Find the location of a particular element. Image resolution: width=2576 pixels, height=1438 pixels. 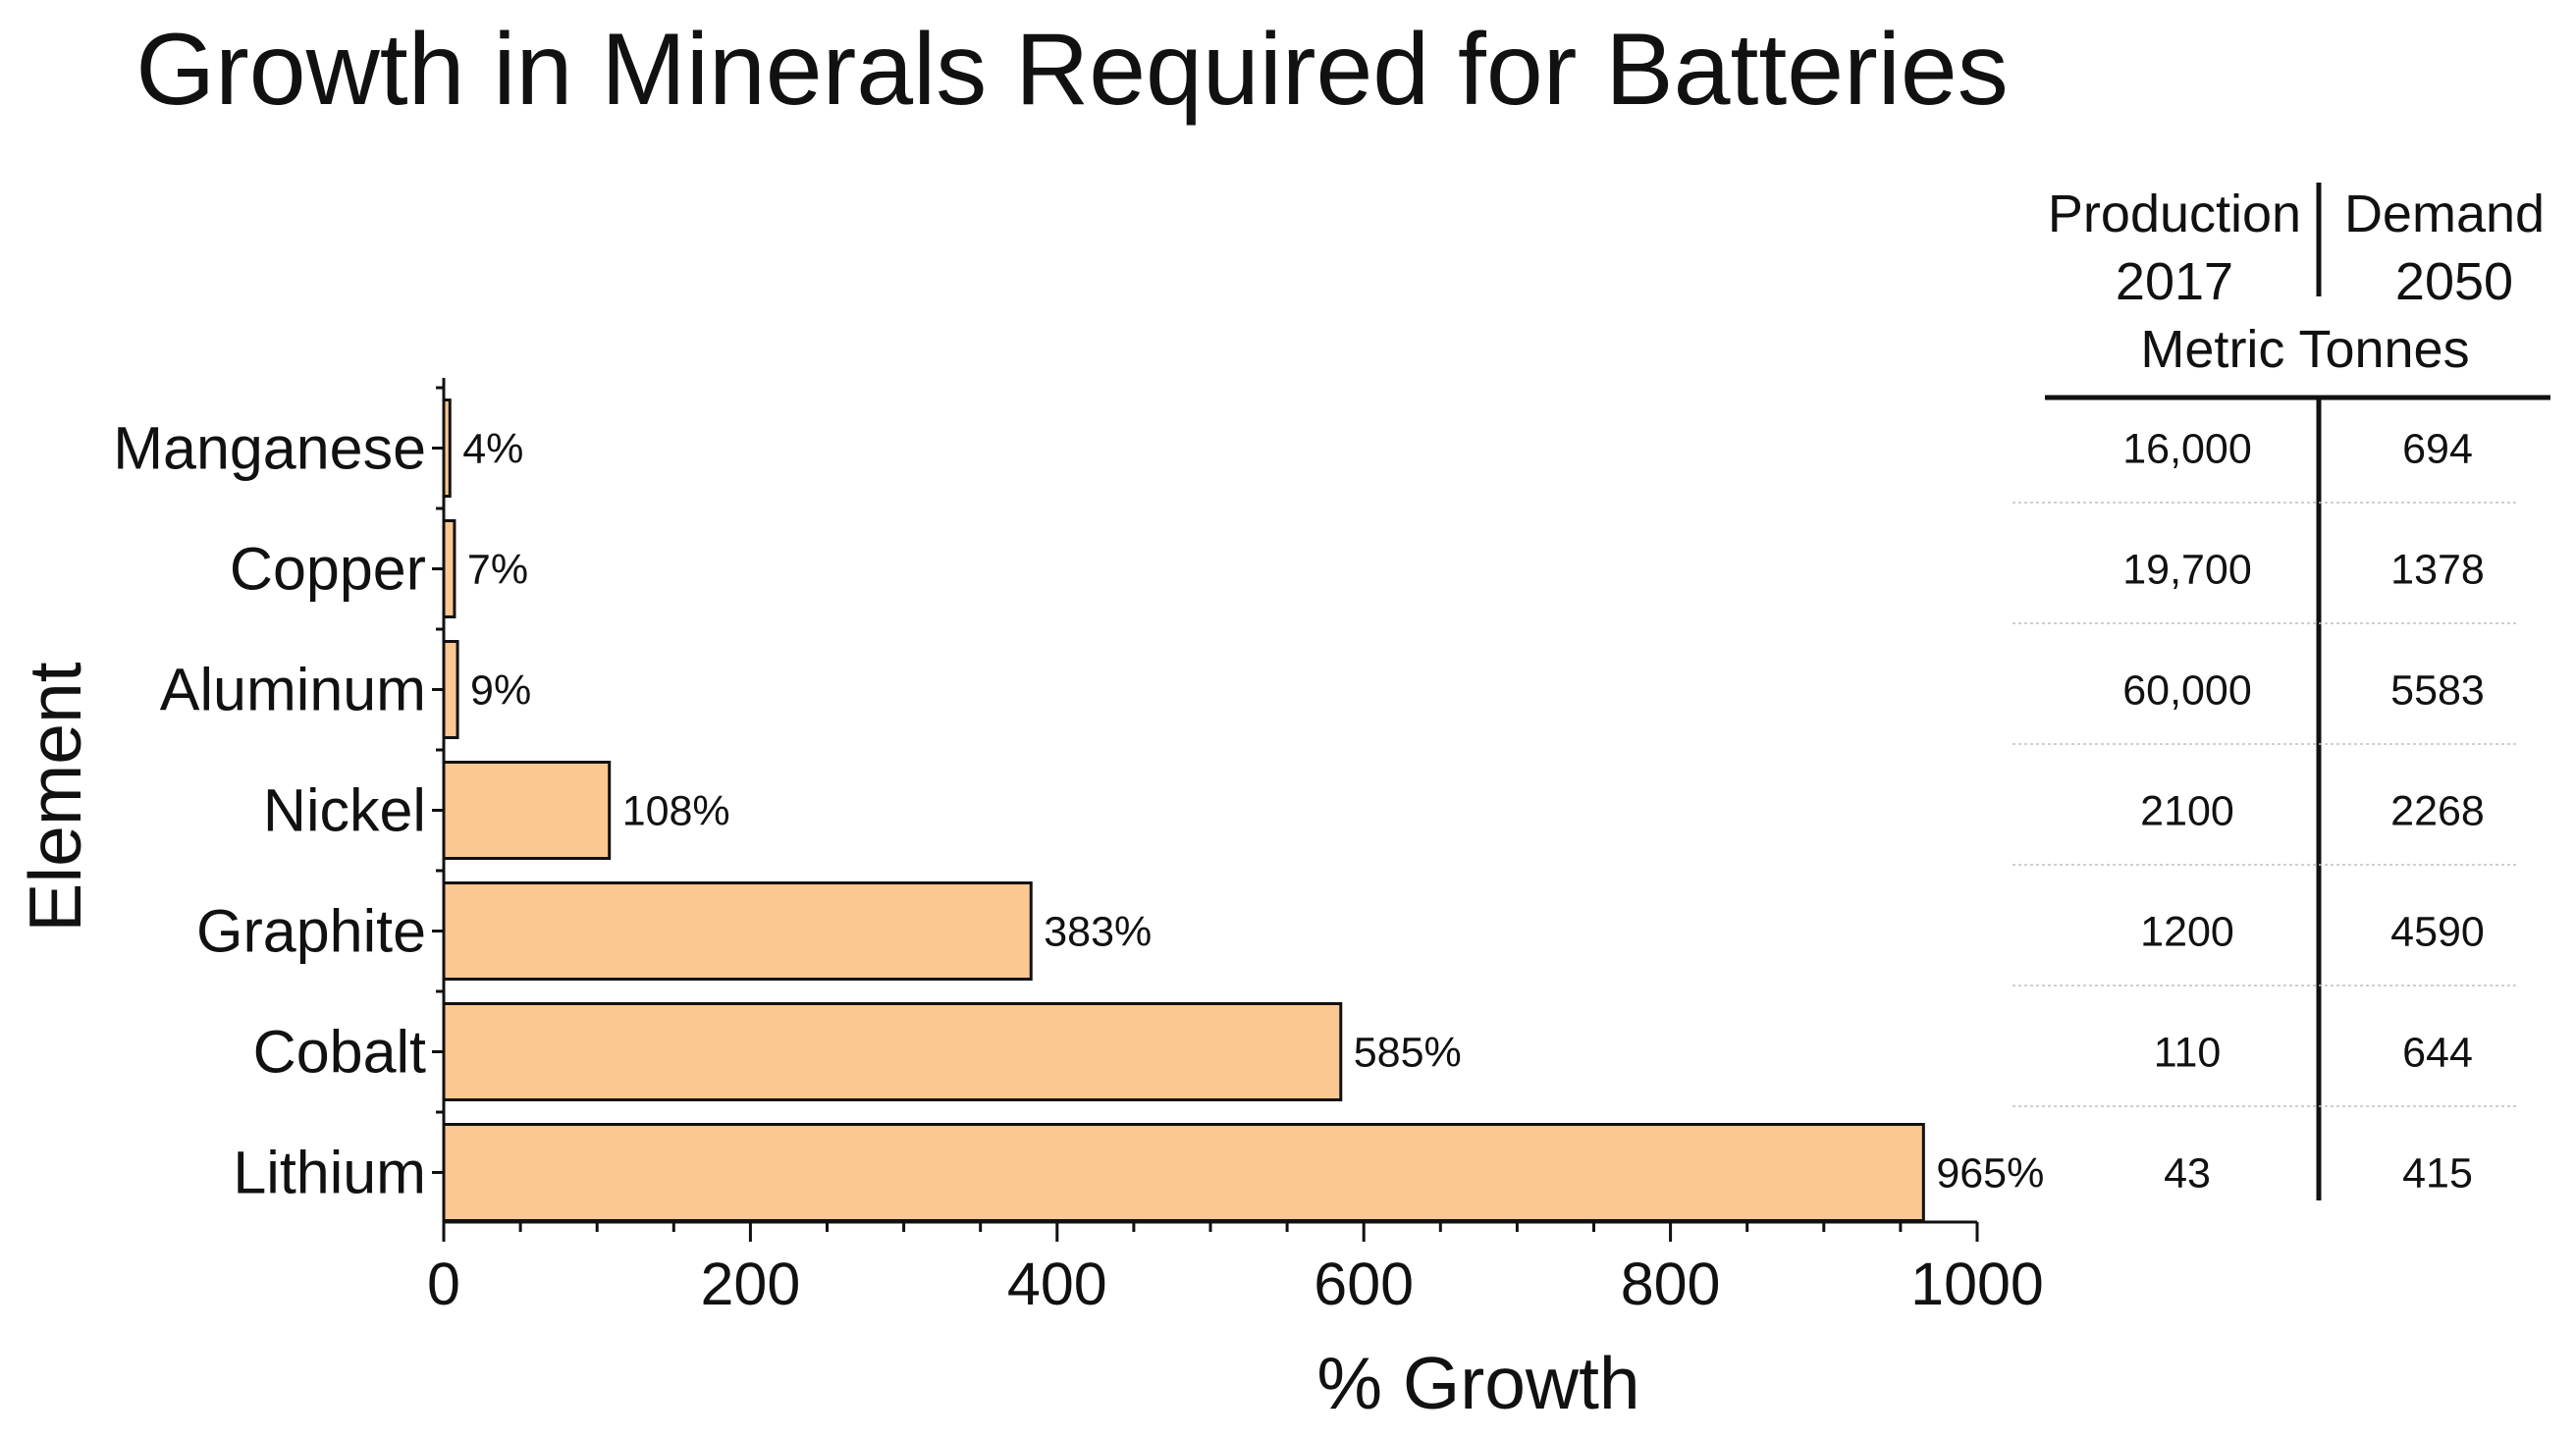

x-tick-label-0: 0 is located at coordinates (443, 1284).